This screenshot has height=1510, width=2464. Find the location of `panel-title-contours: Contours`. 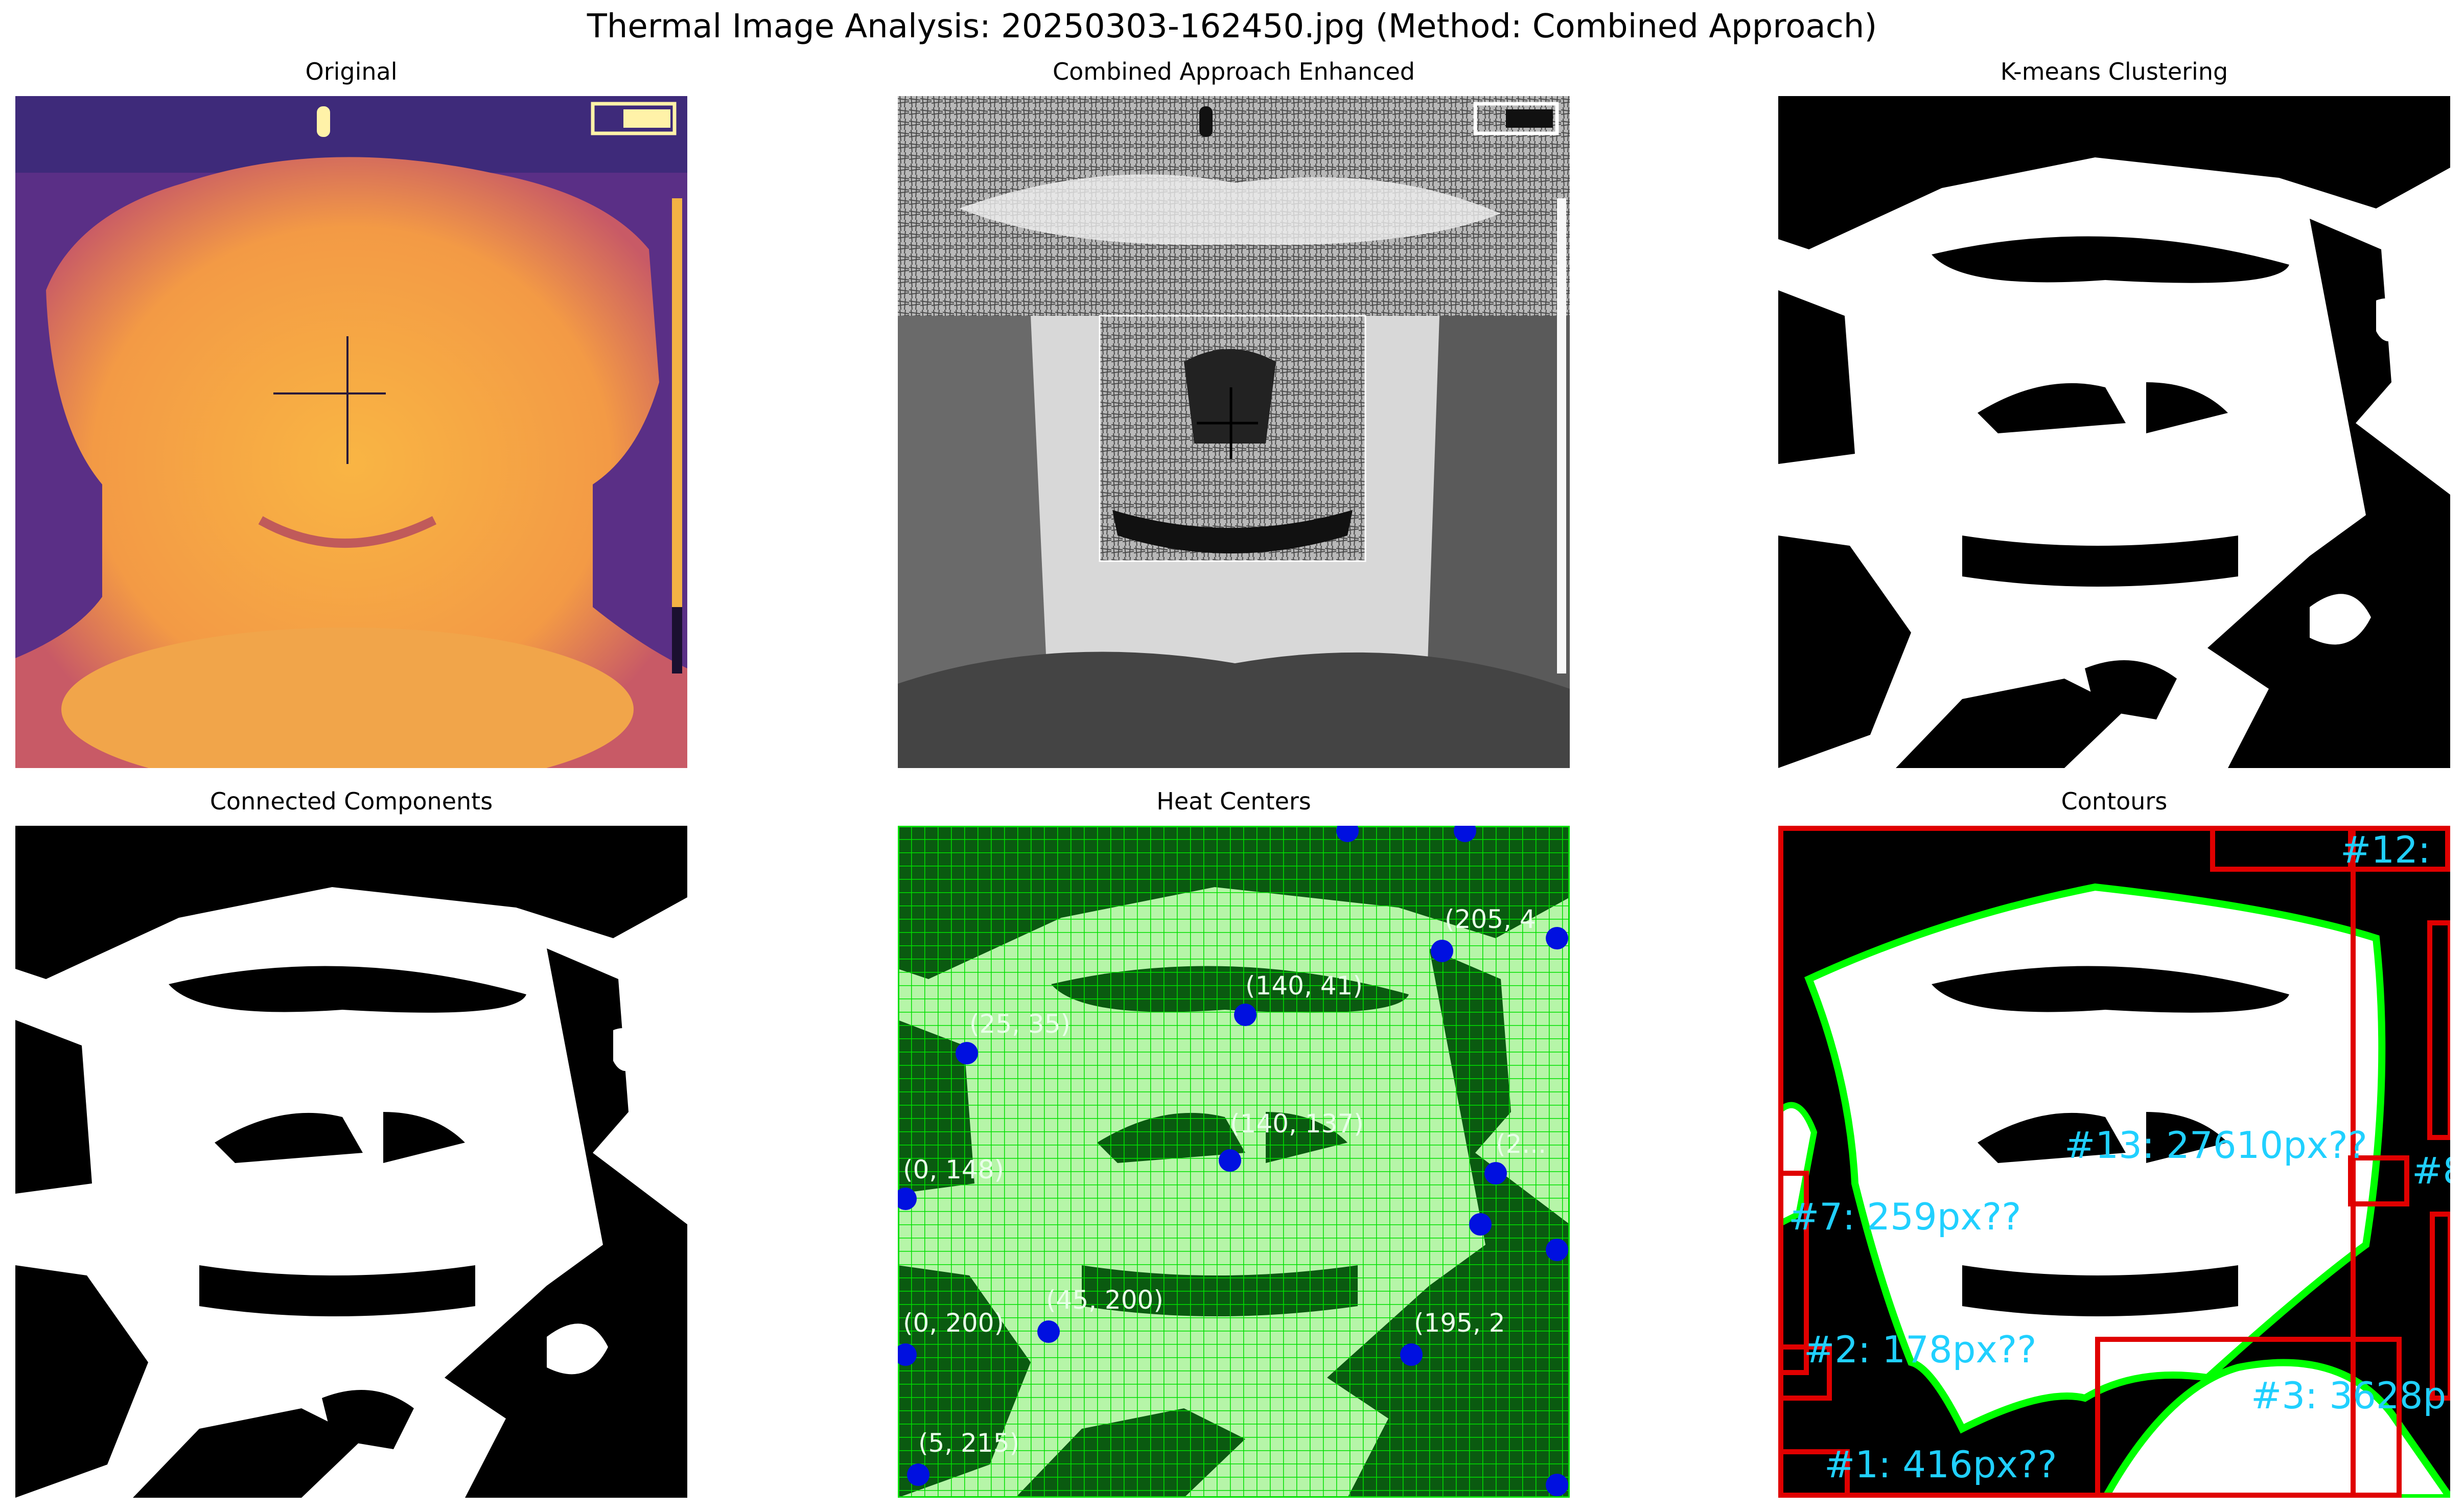

panel-title-contours: Contours is located at coordinates (2114, 801).